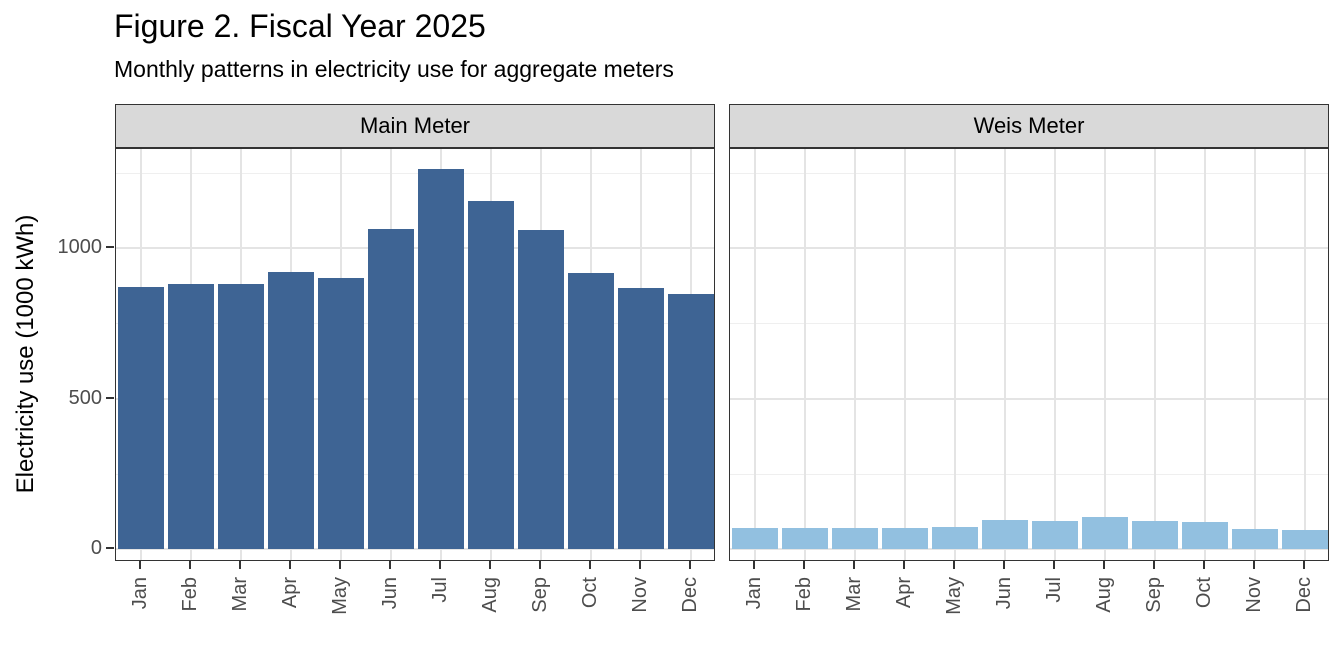 This screenshot has height=672, width=1344. I want to click on x-tick-label: Aug, so click(1104, 595).